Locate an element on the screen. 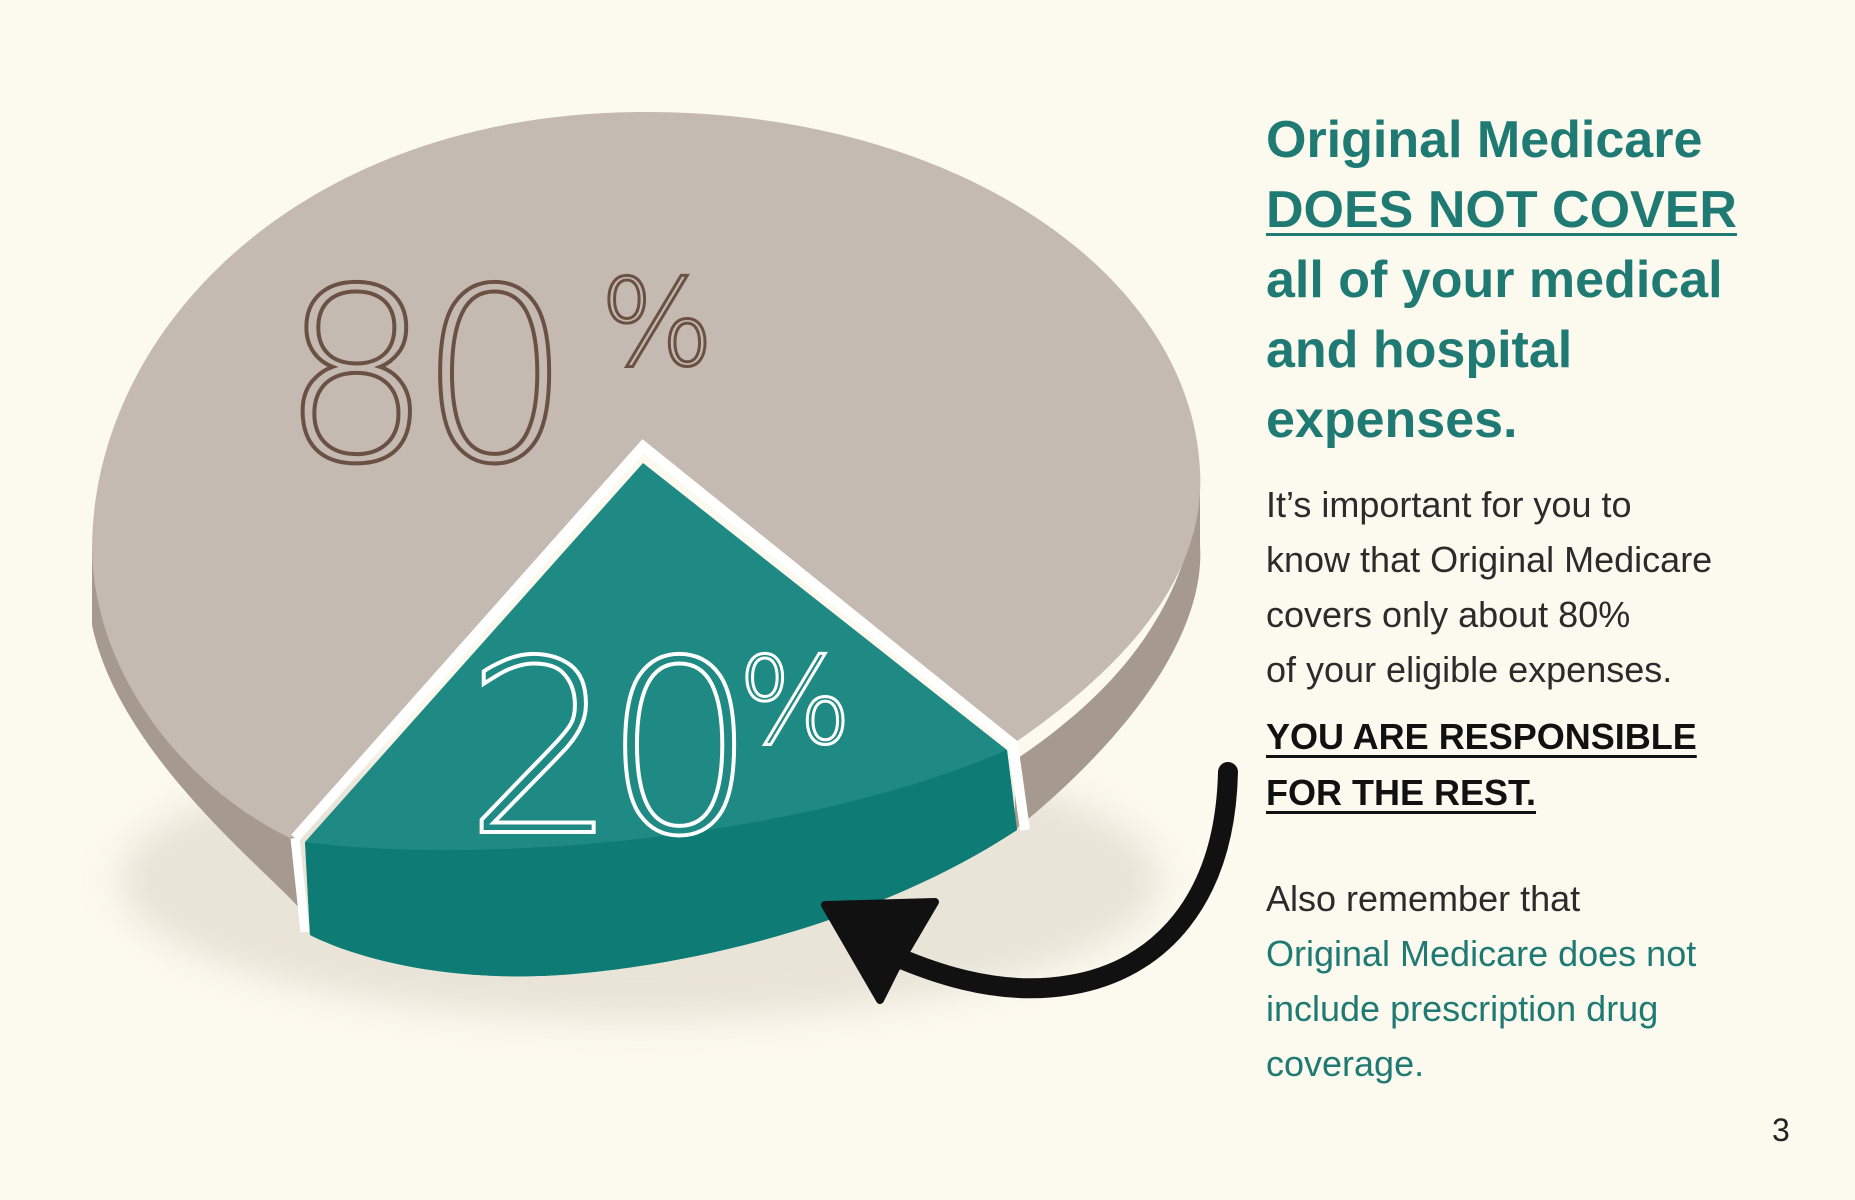  also-line-highlight: include prescription drug is located at coordinates (1462, 1008).